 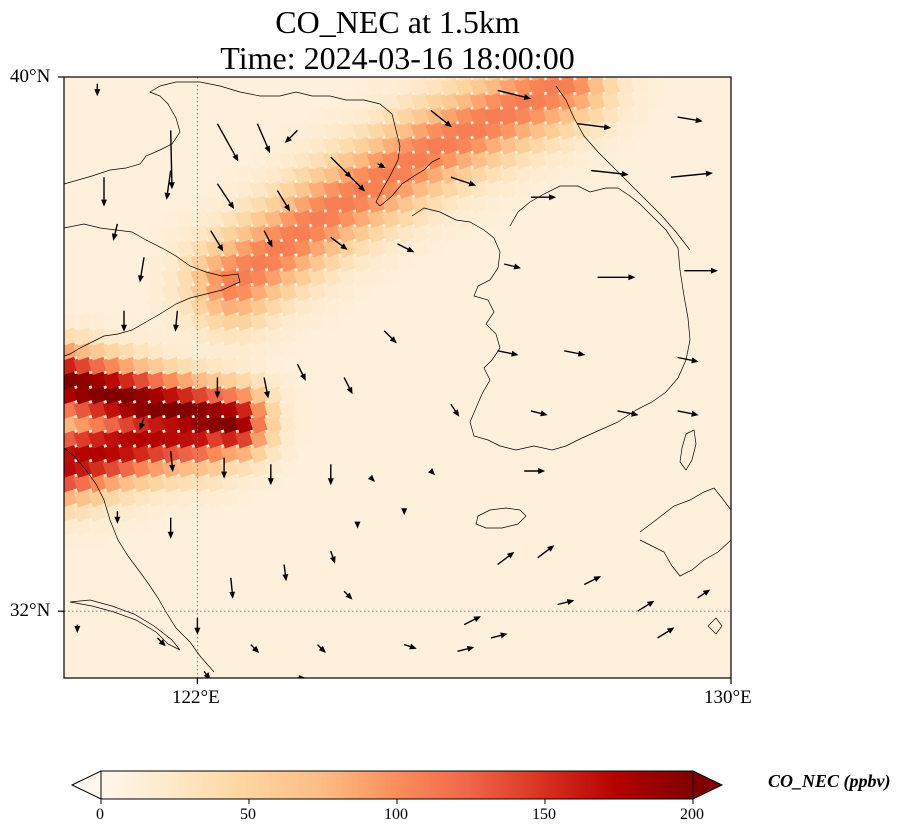 I want to click on lat-label-32: 32°N, so click(x=30, y=610).